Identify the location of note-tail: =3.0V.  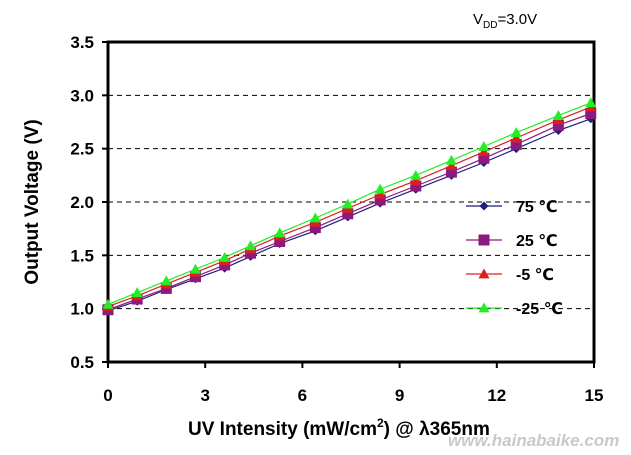
(517, 19).